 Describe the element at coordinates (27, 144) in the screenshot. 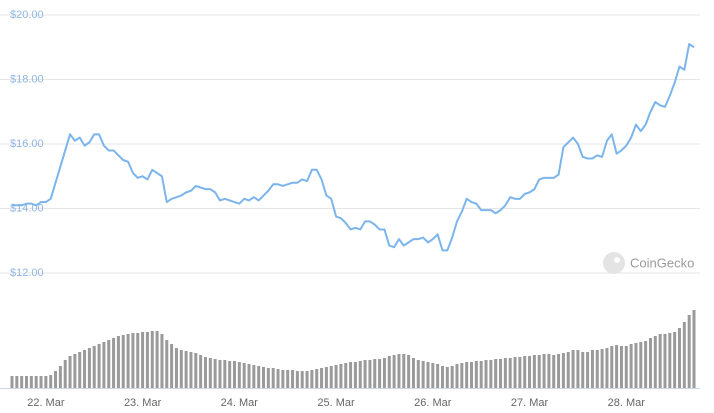

I see `y-tick-label: $16.00` at that location.